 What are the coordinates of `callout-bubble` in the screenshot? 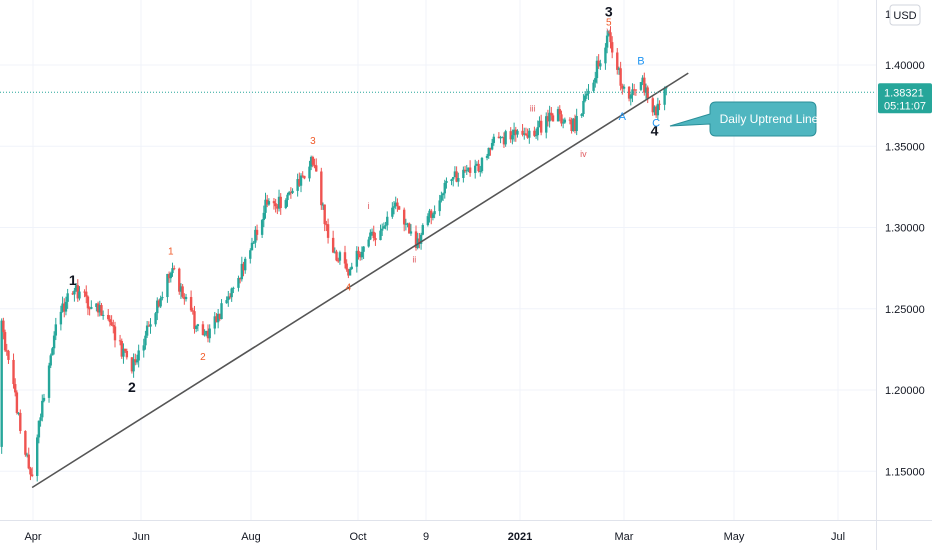 It's located at (743, 119).